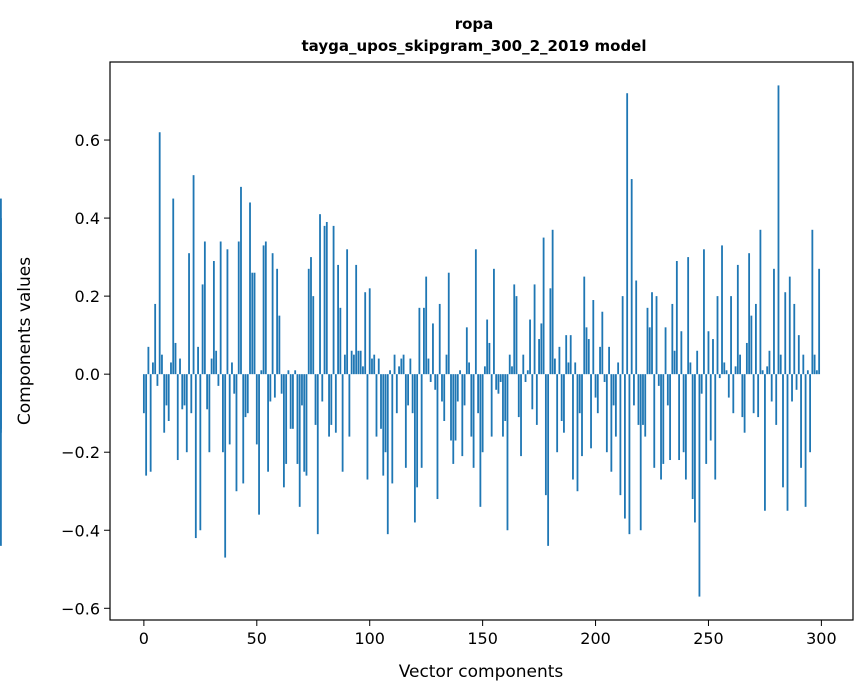  What do you see at coordinates (595, 638) in the screenshot?
I see `x-tick-label: 200` at bounding box center [595, 638].